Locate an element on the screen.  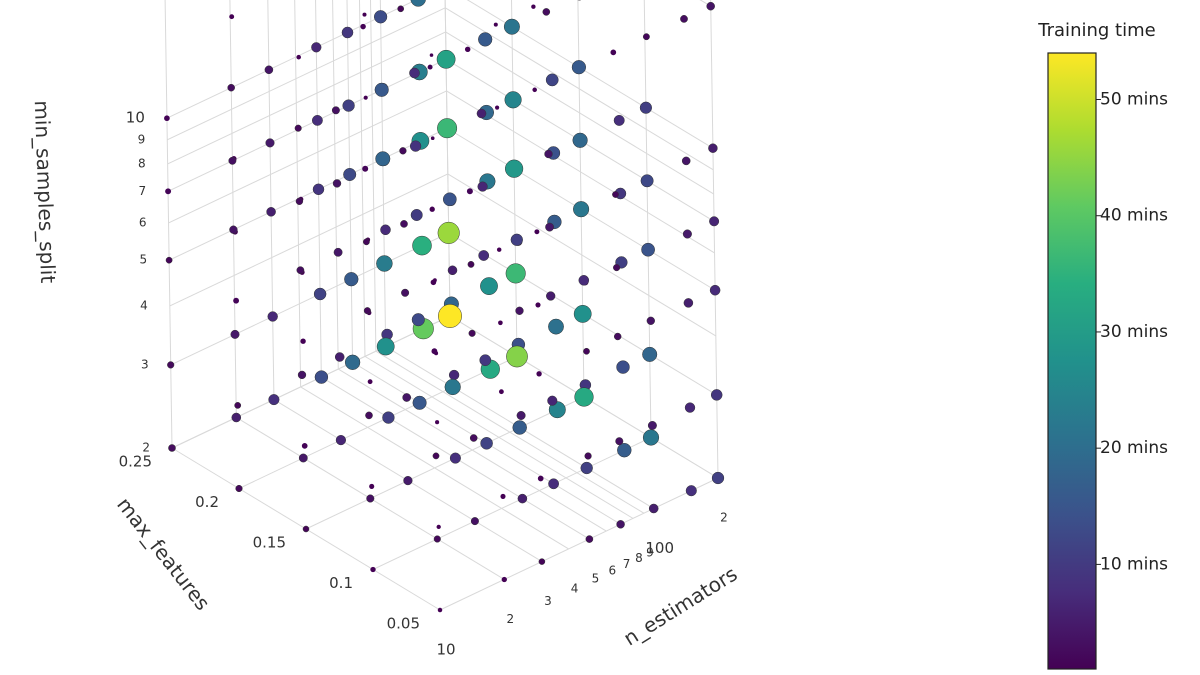
x-tick-label: 6 is located at coordinates (612, 571).